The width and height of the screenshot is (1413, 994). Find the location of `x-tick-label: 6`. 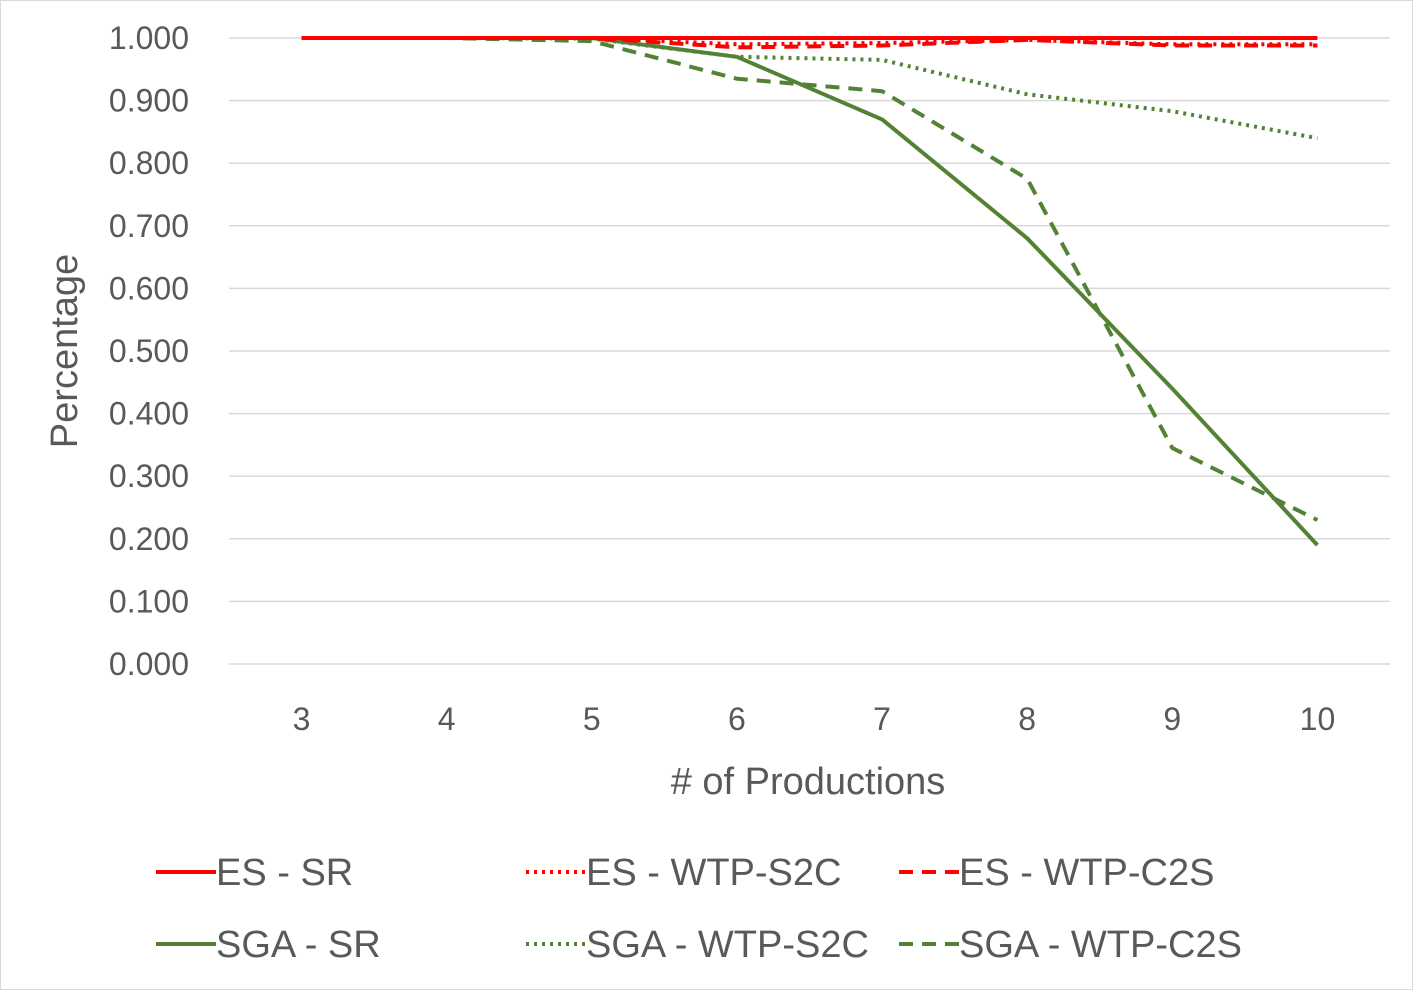

x-tick-label: 6 is located at coordinates (737, 719).